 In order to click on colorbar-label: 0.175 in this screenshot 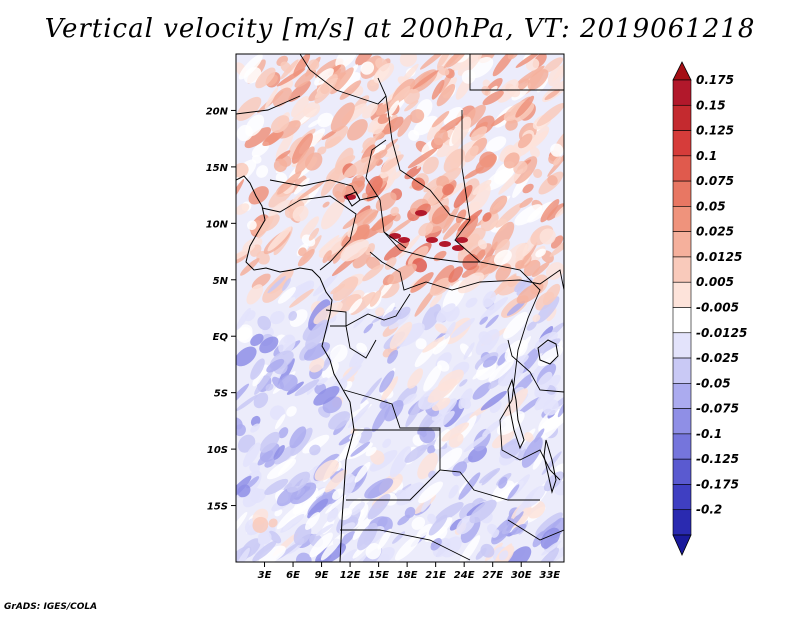, I will do `click(715, 80)`.